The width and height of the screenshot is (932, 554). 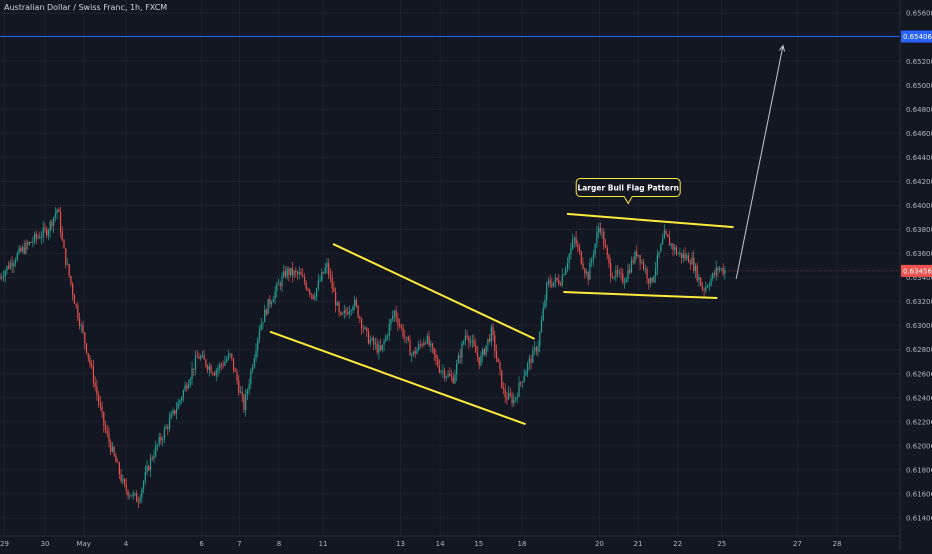 I want to click on projection-arrow, so click(x=759, y=162).